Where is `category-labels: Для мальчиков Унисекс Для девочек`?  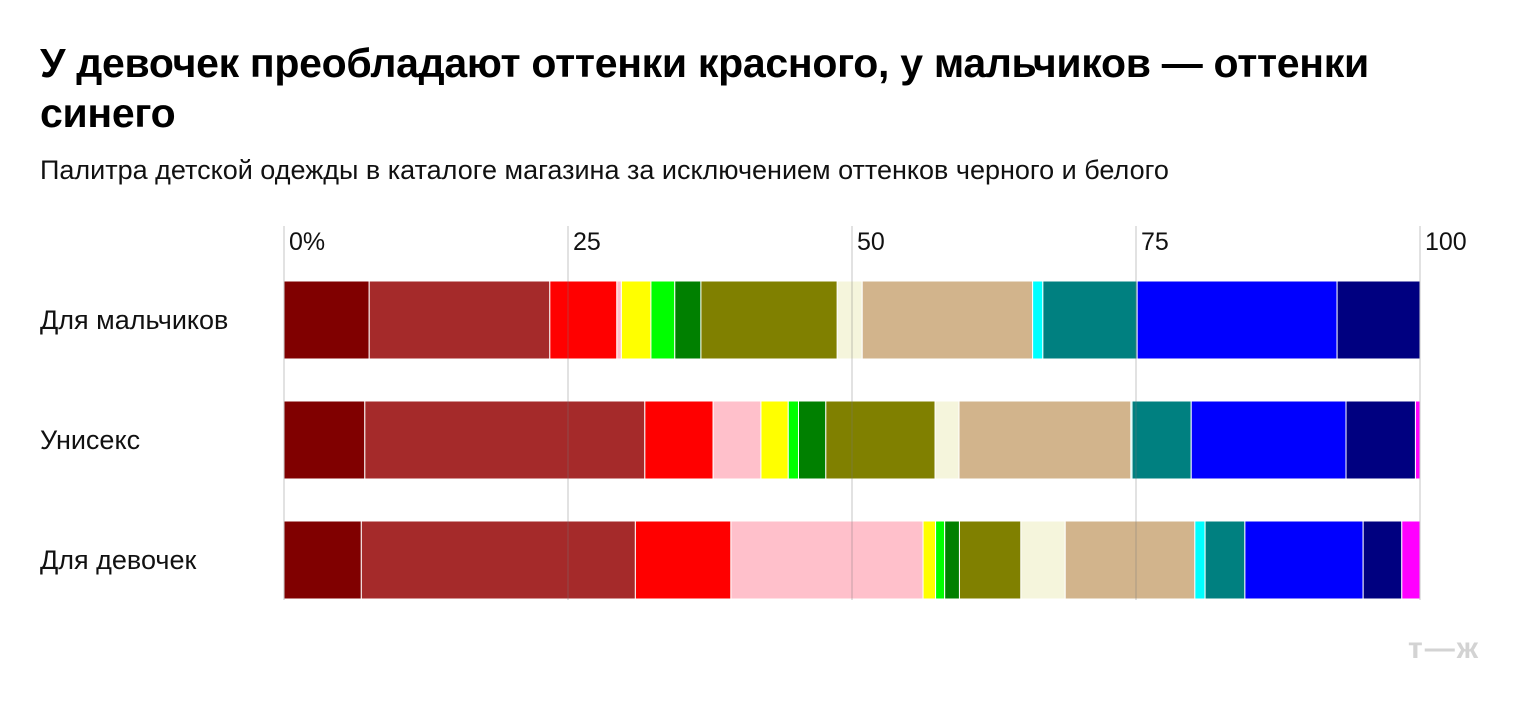 category-labels: Для мальчиков Унисекс Для девочек is located at coordinates (134, 440).